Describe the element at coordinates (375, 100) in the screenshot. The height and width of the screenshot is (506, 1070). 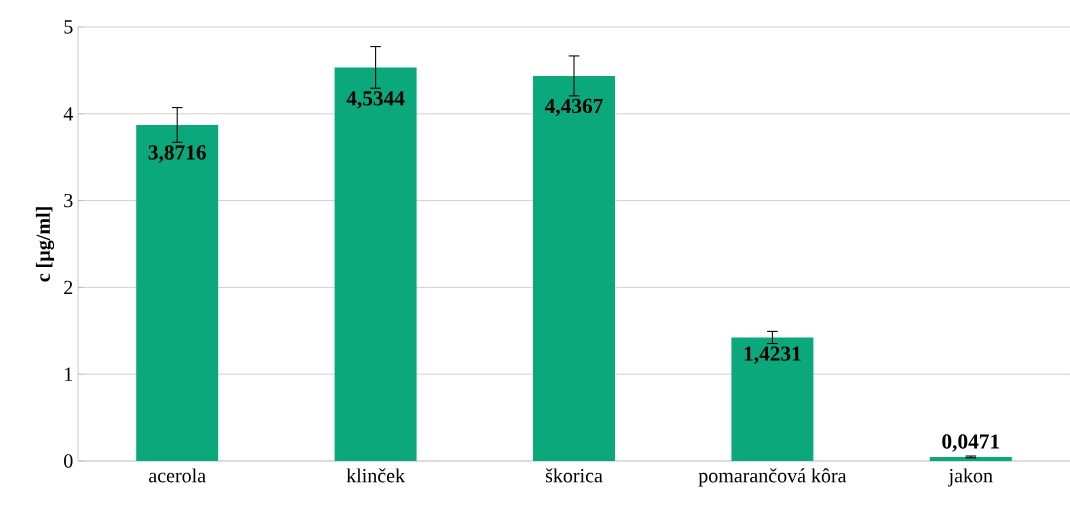
I see `data-label: 4,5344` at that location.